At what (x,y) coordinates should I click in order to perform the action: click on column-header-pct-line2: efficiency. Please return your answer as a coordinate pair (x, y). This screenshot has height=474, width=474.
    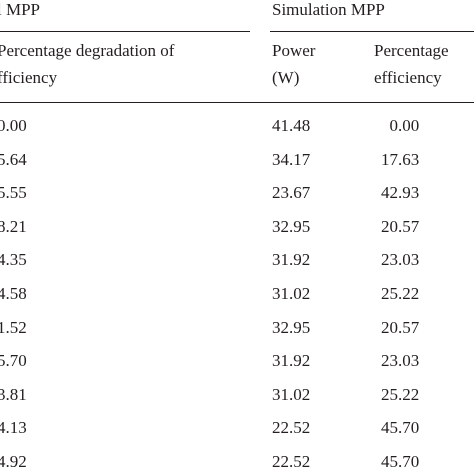
    Looking at the image, I should click on (408, 77).